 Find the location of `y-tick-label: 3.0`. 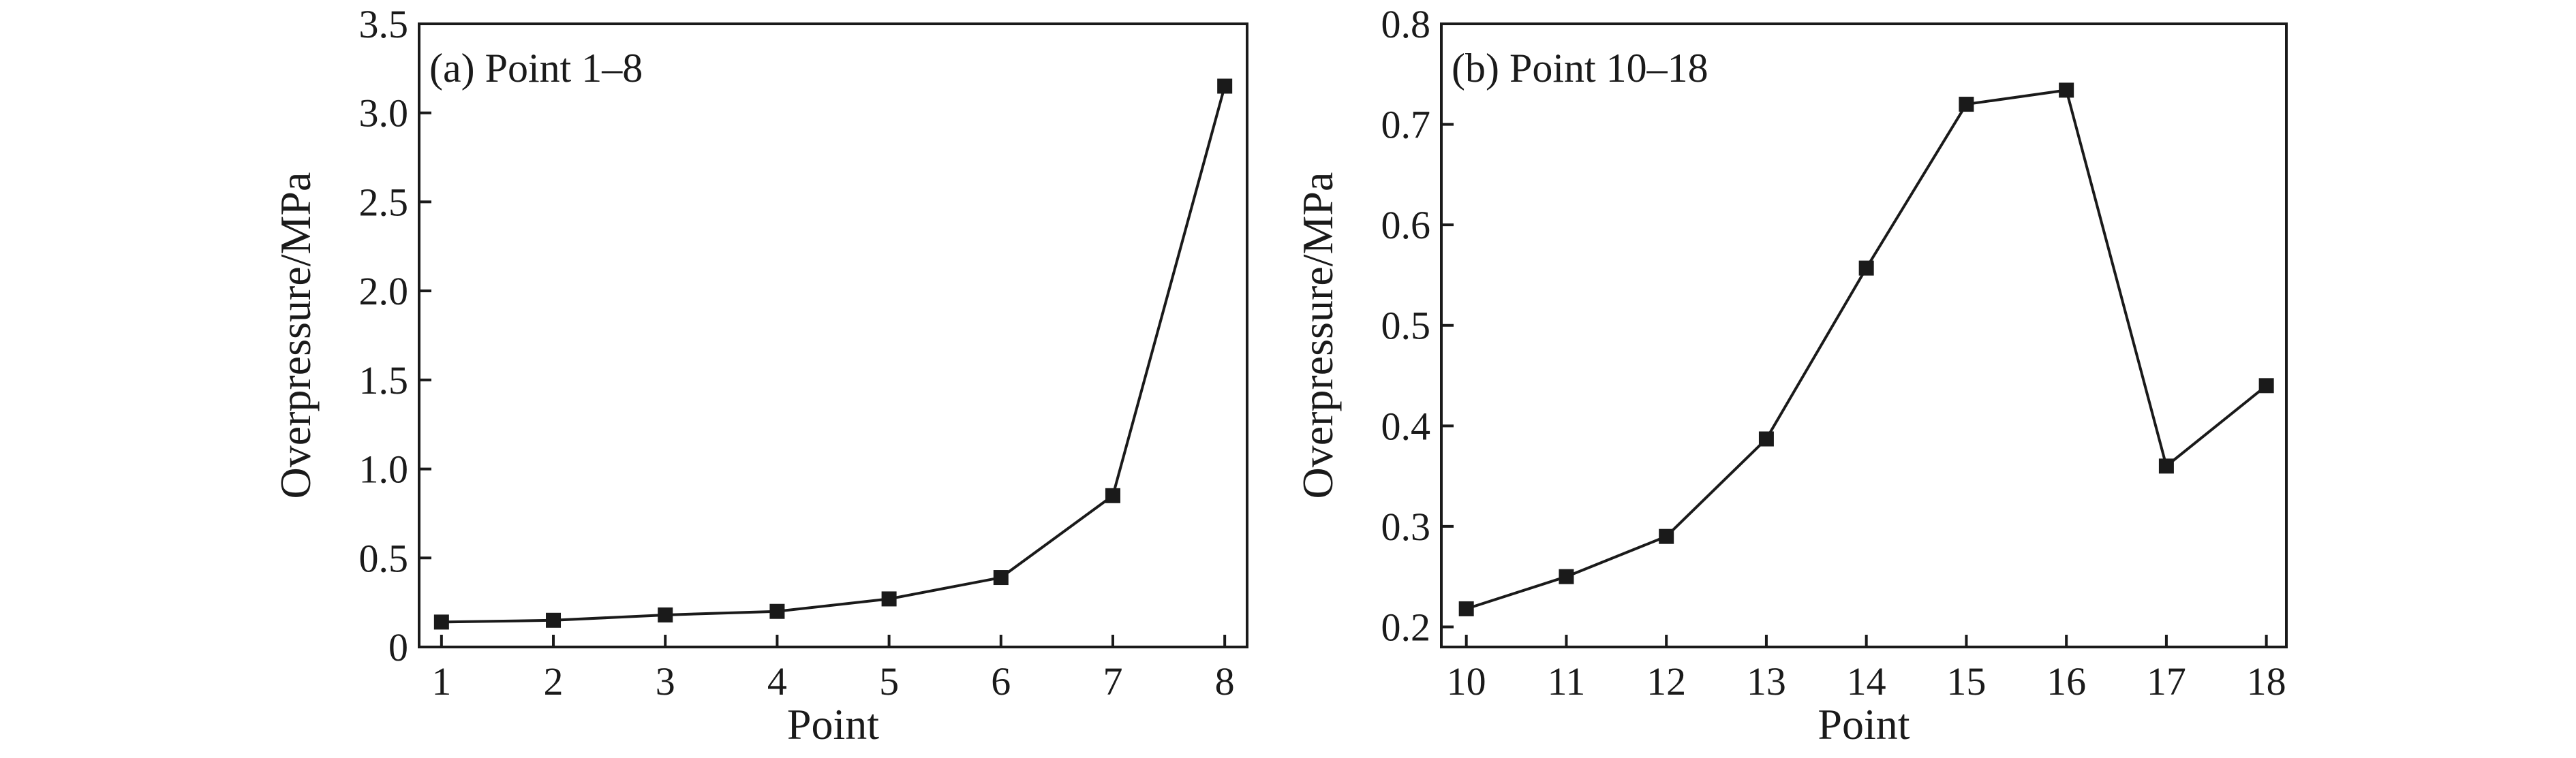

y-tick-label: 3.0 is located at coordinates (384, 113).